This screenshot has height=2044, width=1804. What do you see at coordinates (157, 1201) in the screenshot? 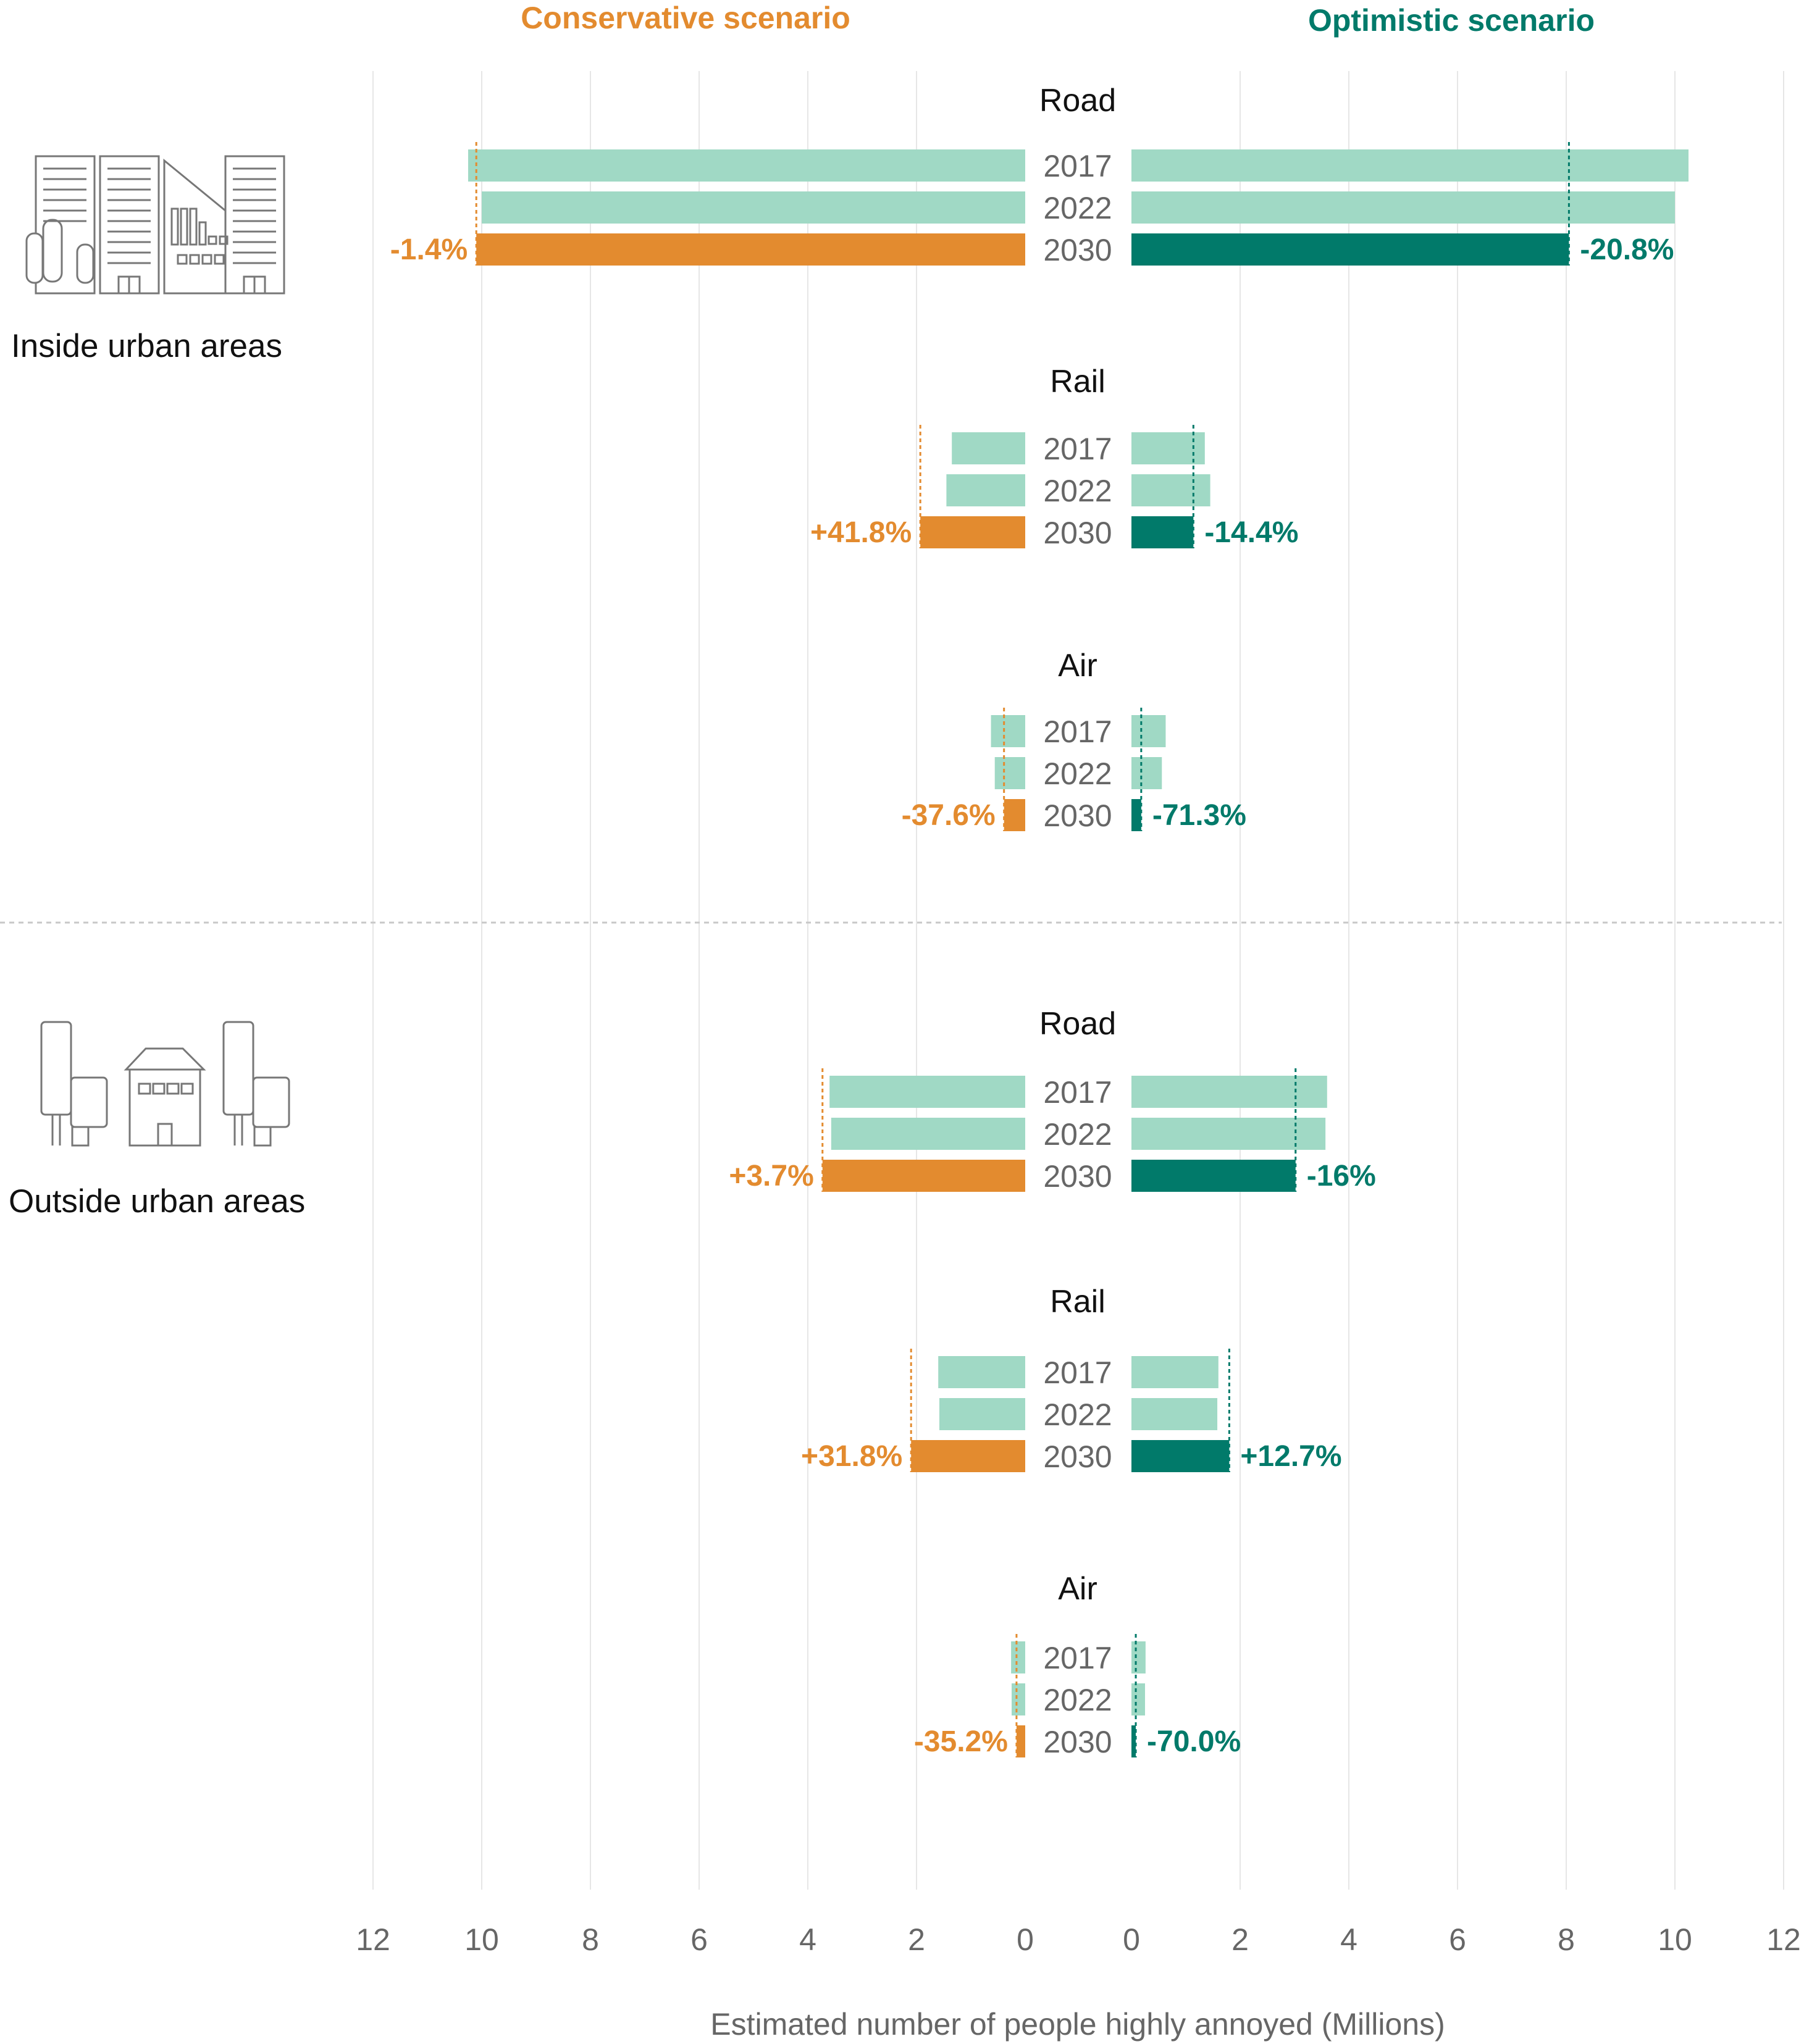
I see `region-label-outside-urban: Outside urban areas` at bounding box center [157, 1201].